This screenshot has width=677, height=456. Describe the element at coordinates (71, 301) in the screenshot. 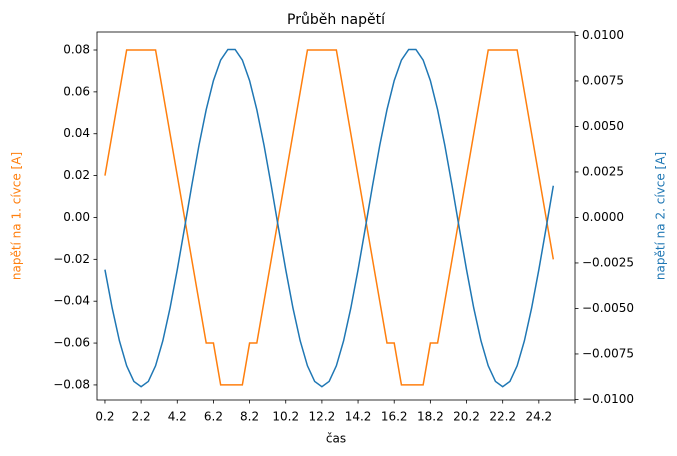

I see `y-tick-label: −0.04` at that location.